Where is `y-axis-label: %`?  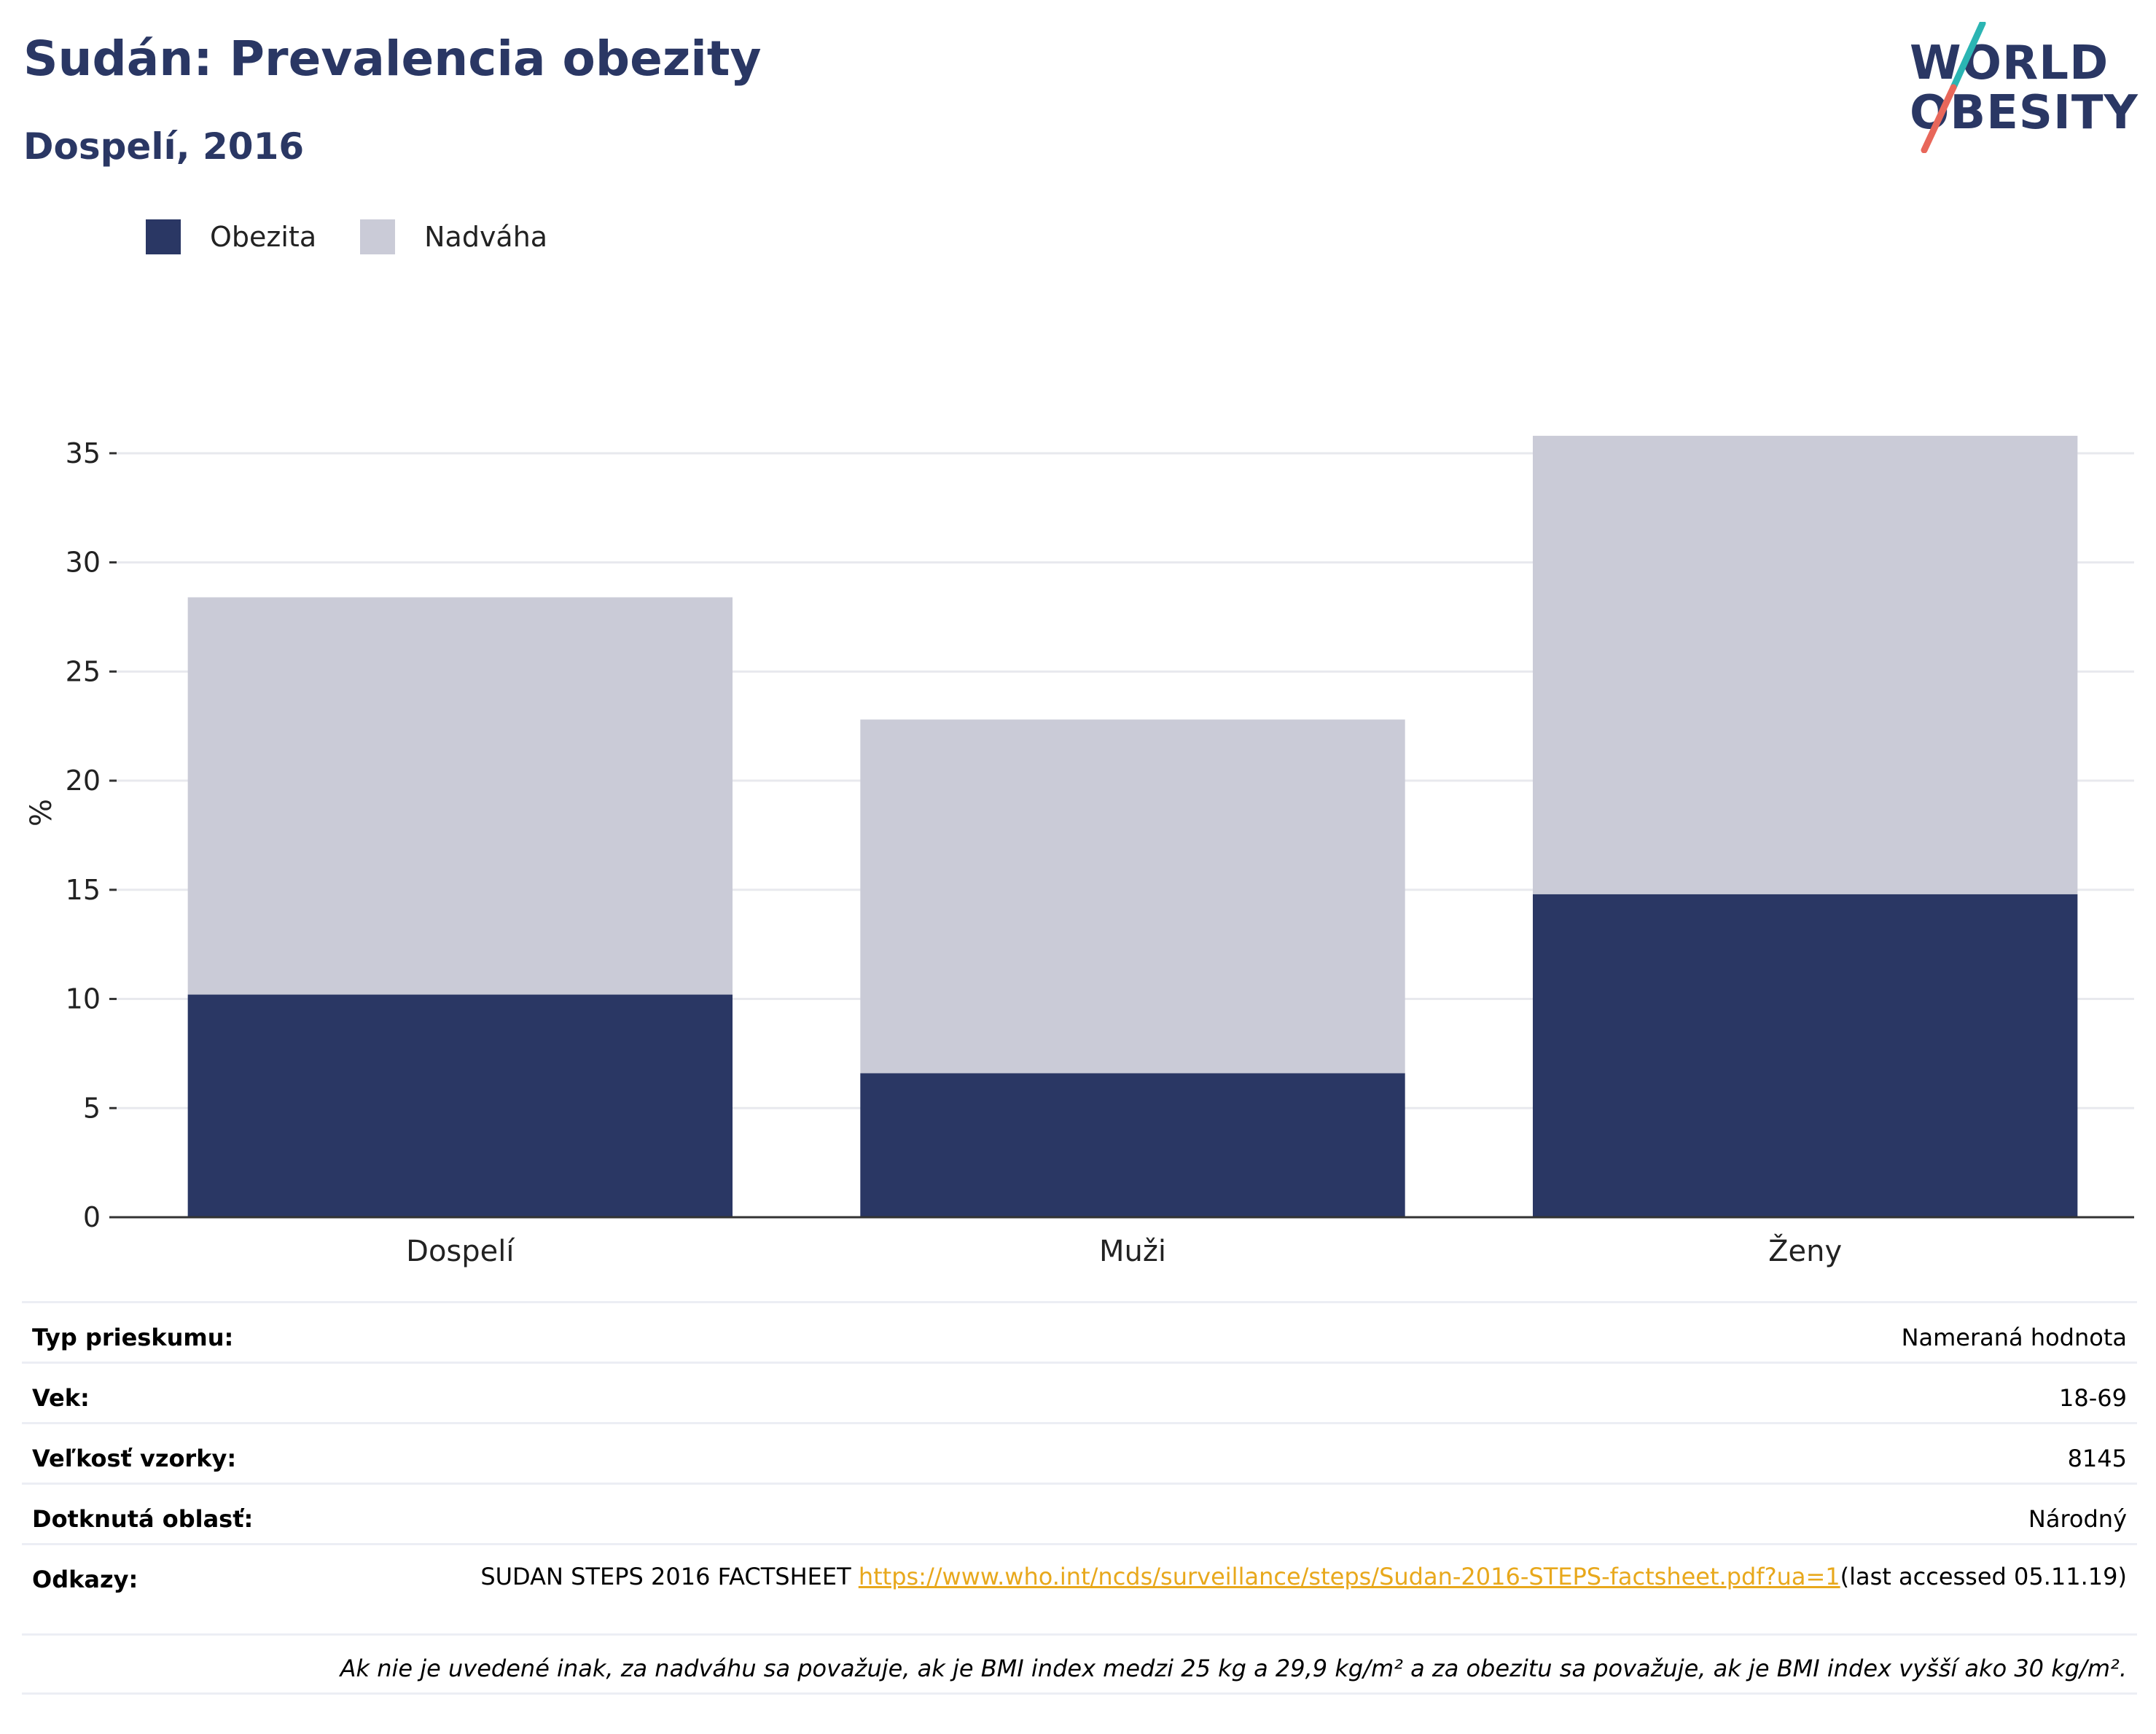 y-axis-label: % is located at coordinates (42, 813).